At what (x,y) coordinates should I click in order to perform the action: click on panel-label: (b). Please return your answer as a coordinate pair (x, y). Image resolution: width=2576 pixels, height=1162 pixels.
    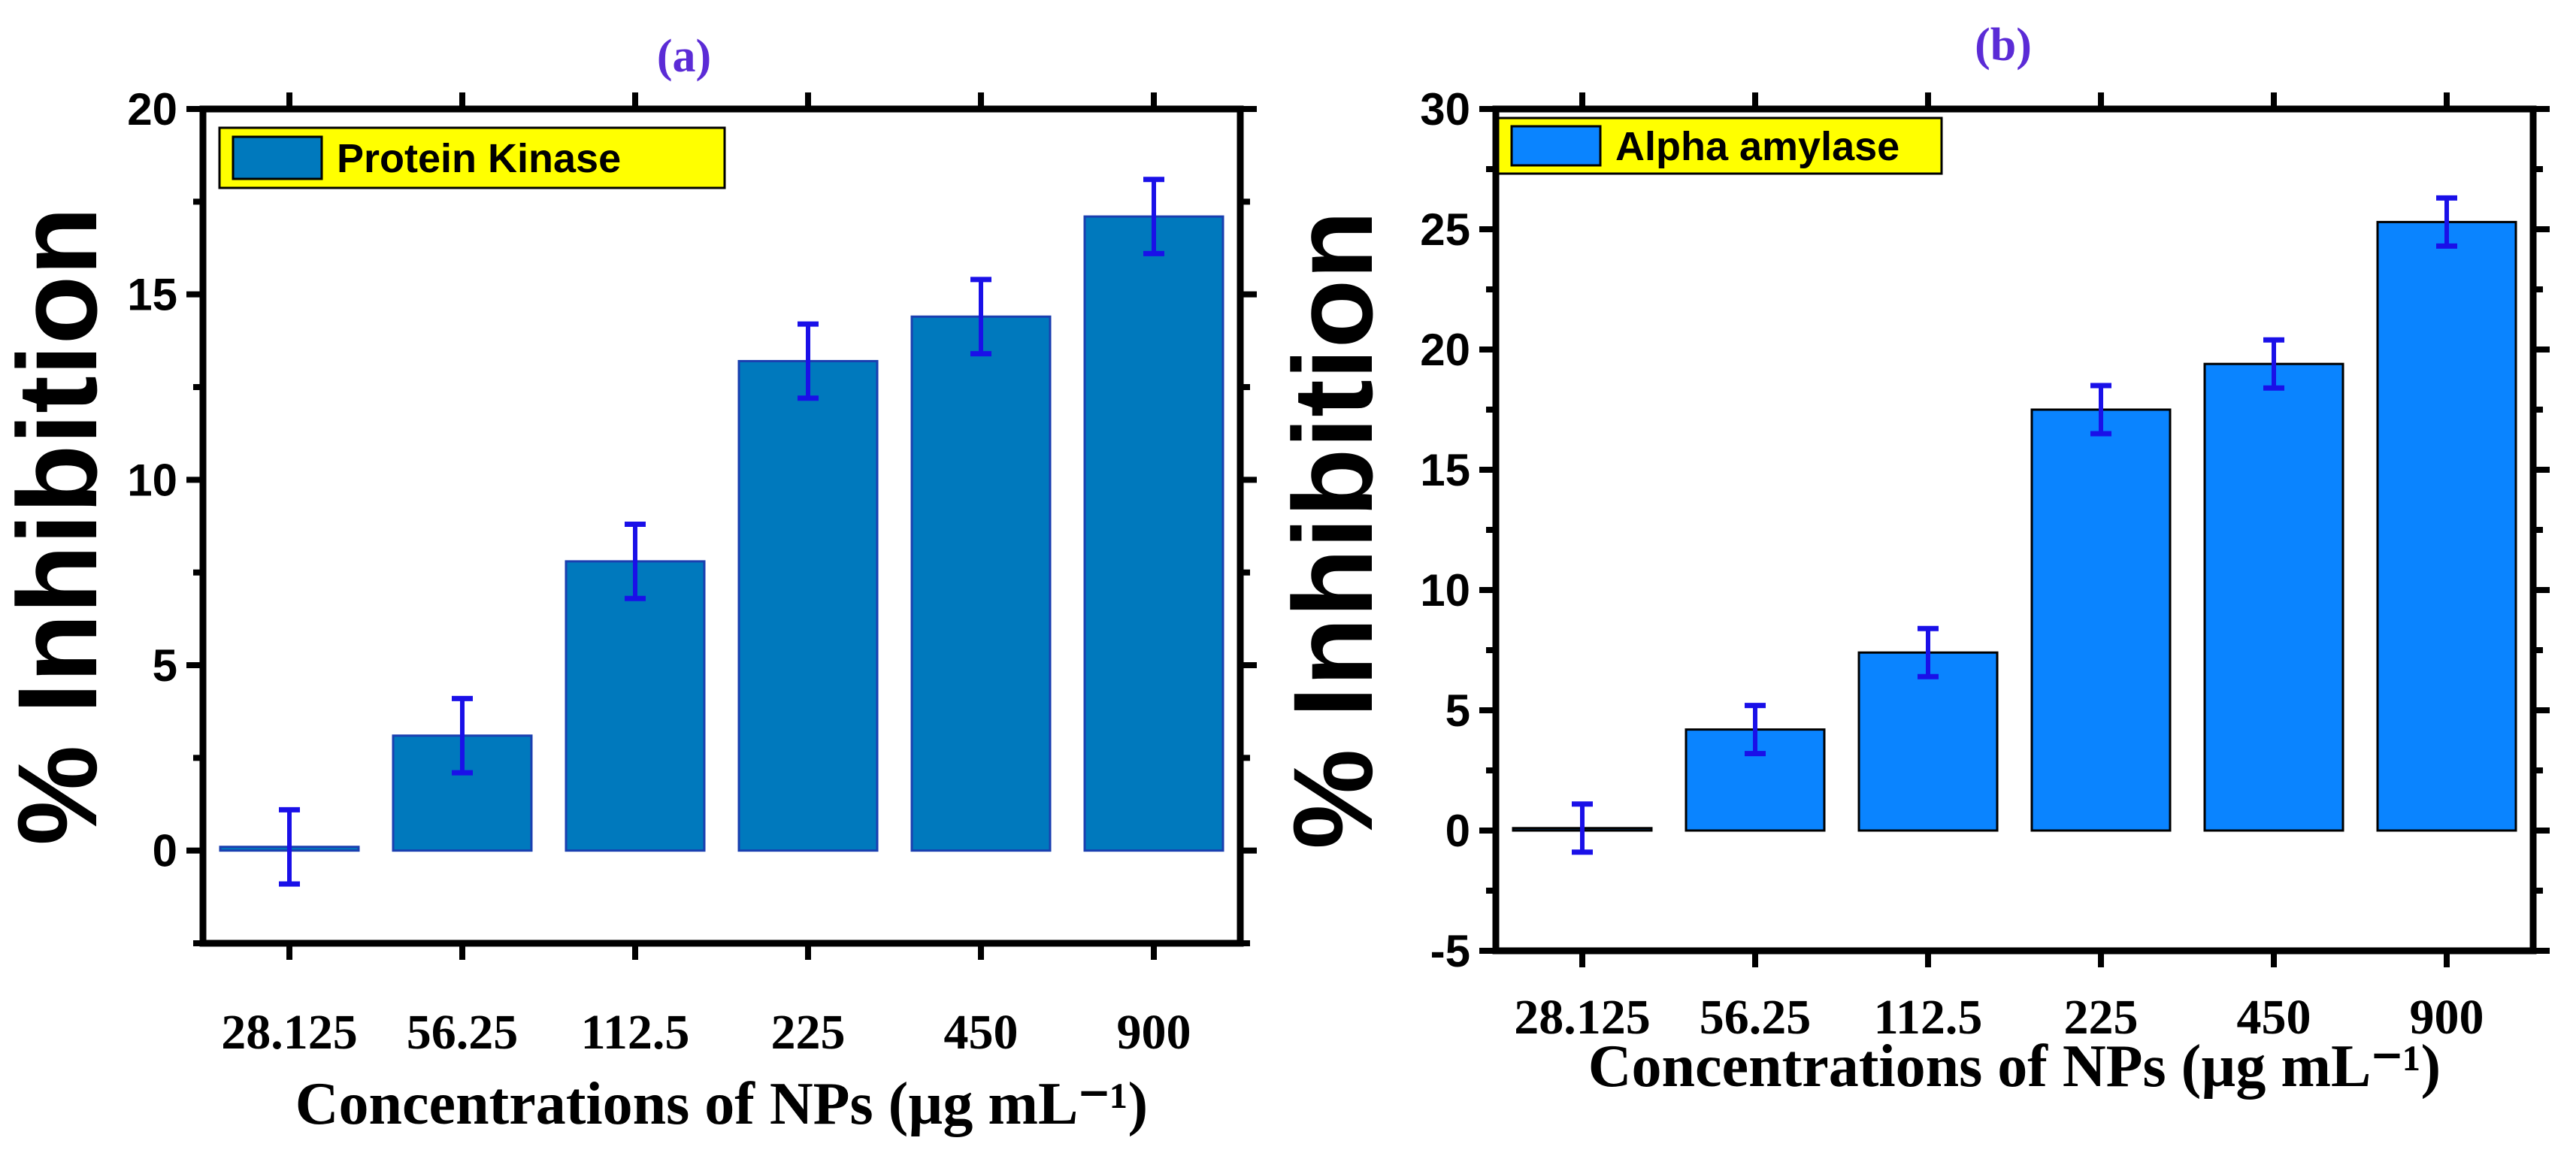
    Looking at the image, I should click on (2004, 45).